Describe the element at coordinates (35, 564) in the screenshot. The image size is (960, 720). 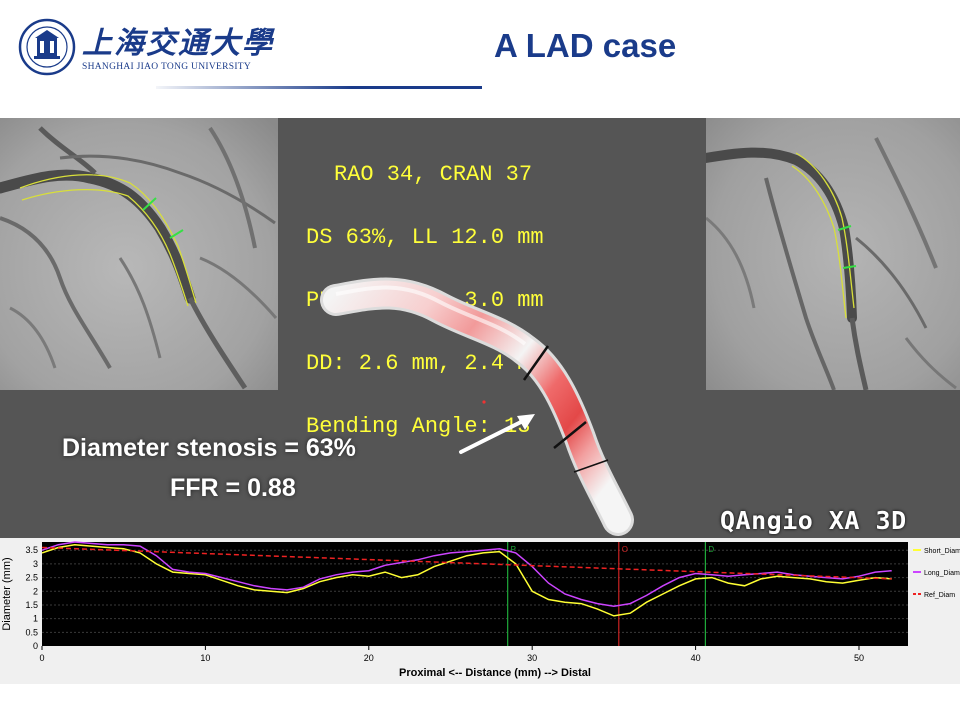
I see `y-tick-label: 3` at that location.